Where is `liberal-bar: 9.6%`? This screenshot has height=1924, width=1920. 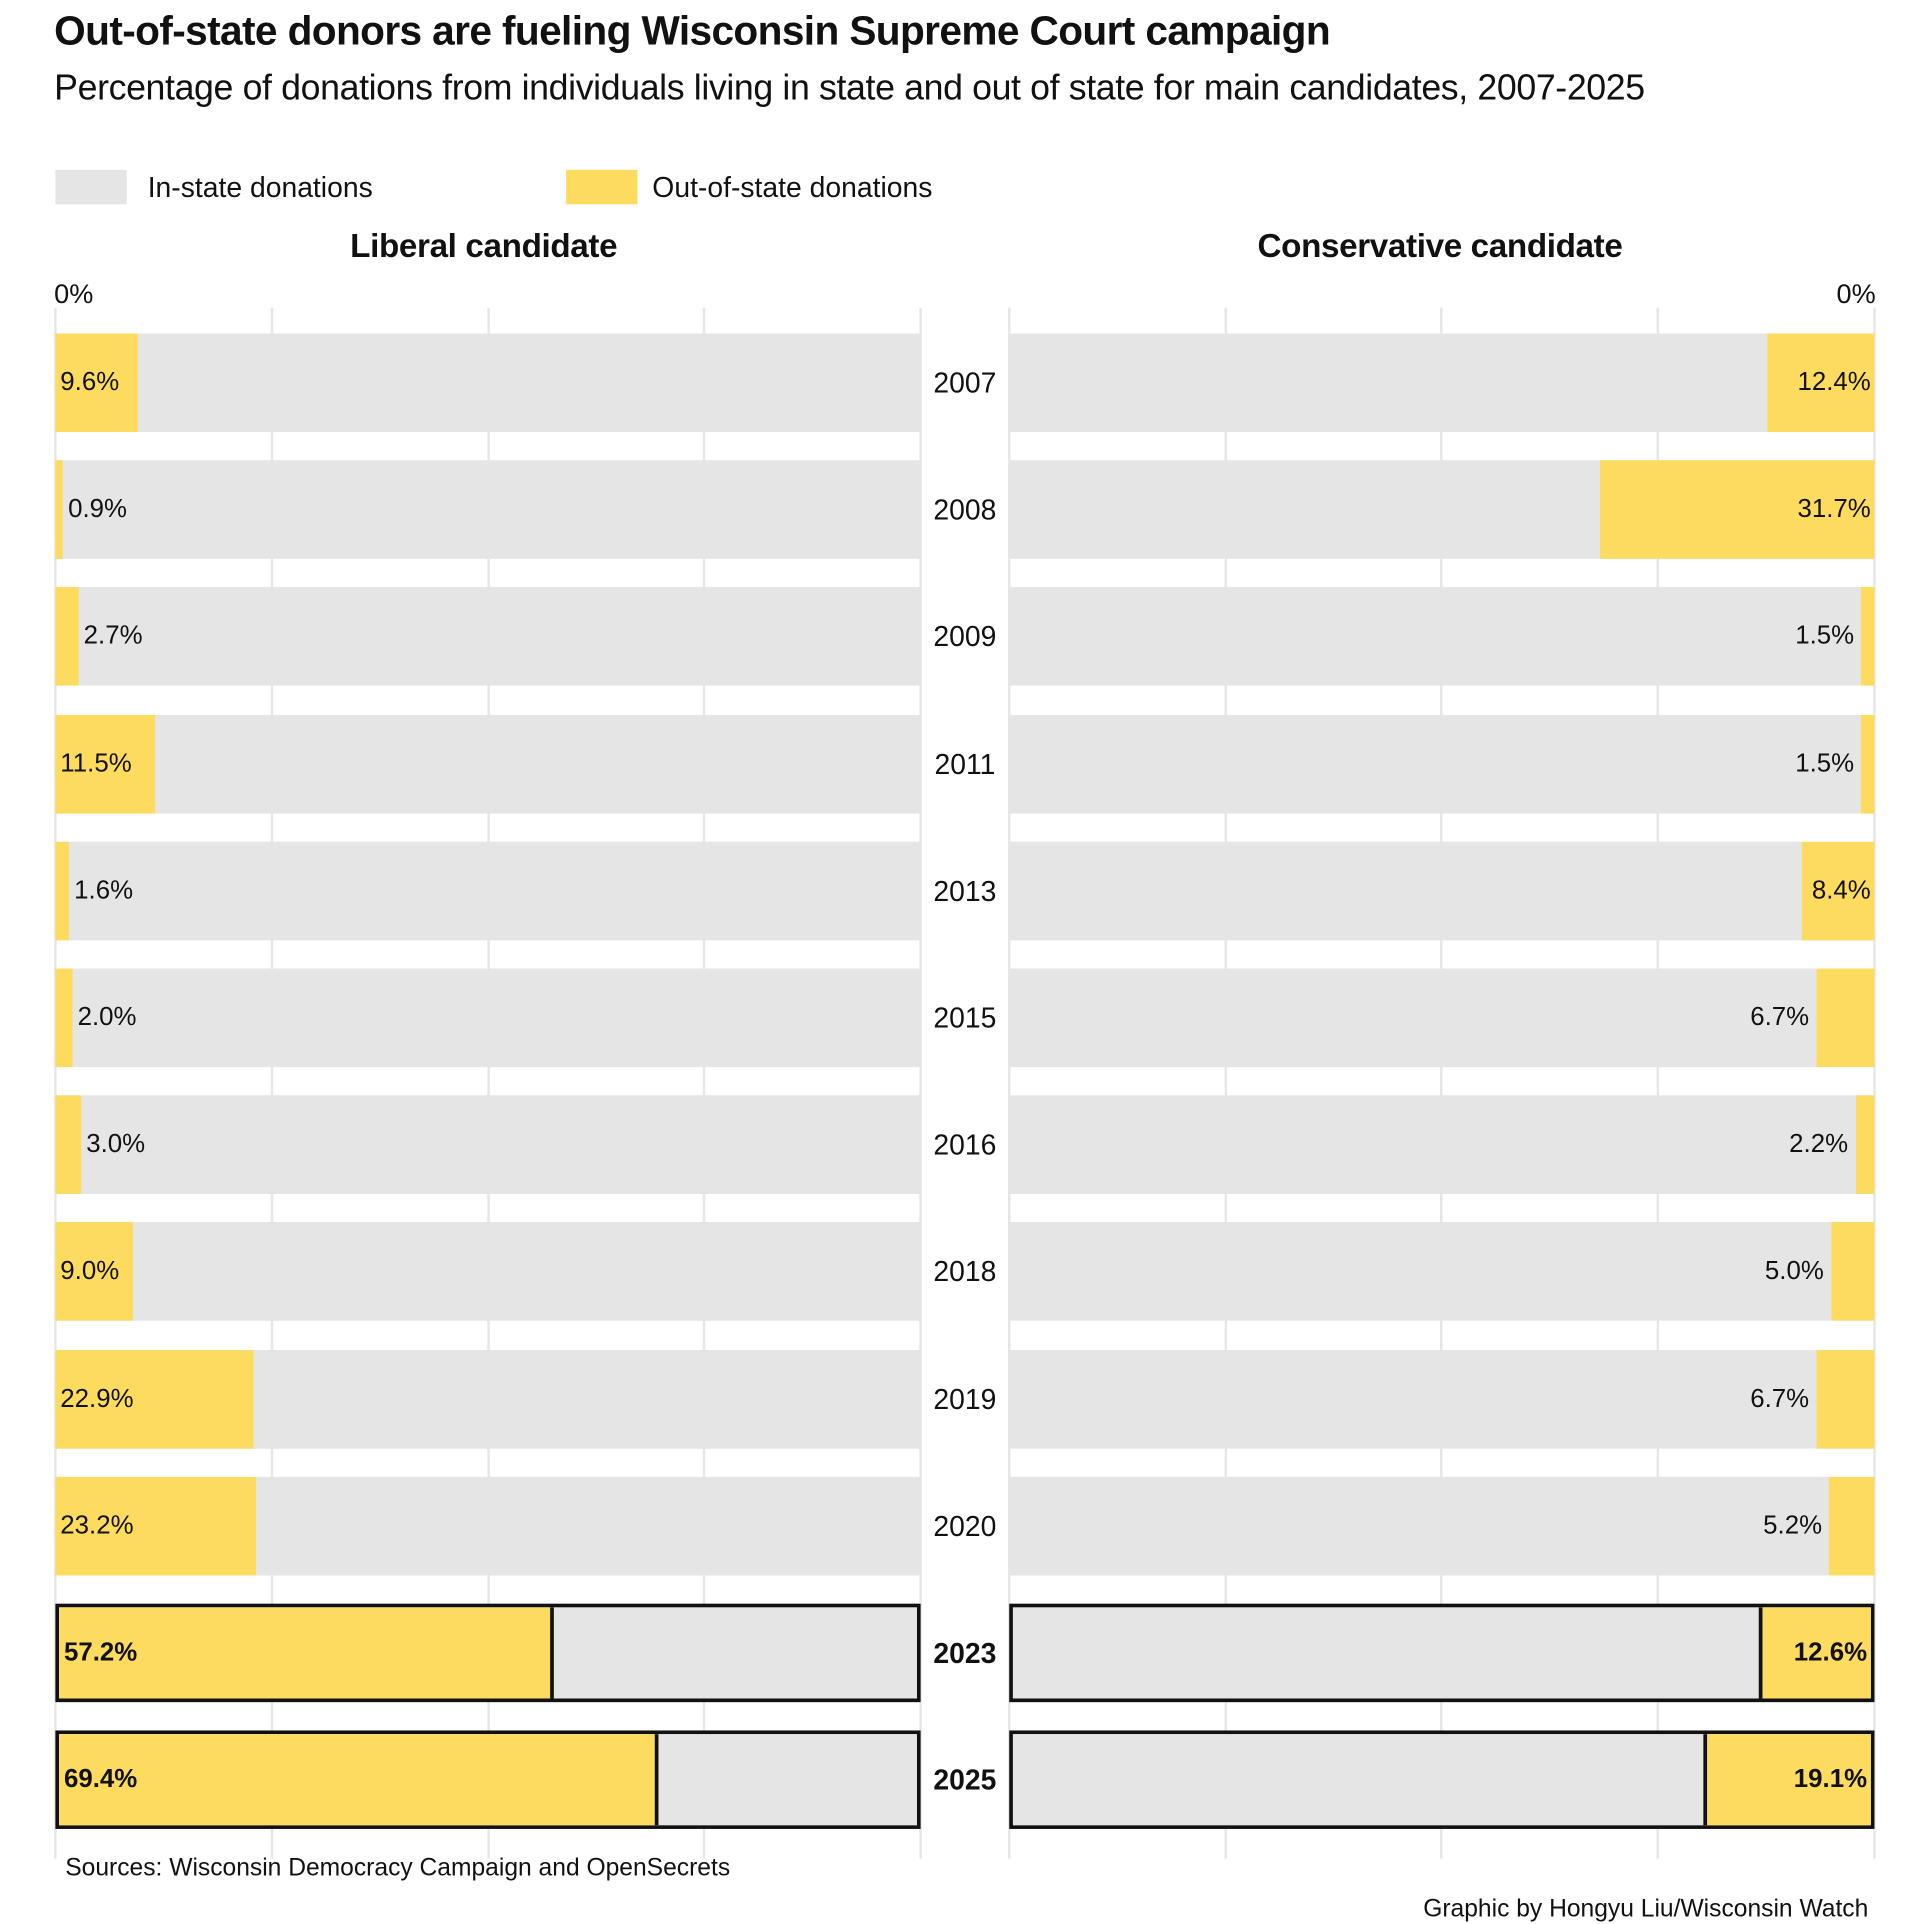
liberal-bar: 9.6% is located at coordinates (488, 383).